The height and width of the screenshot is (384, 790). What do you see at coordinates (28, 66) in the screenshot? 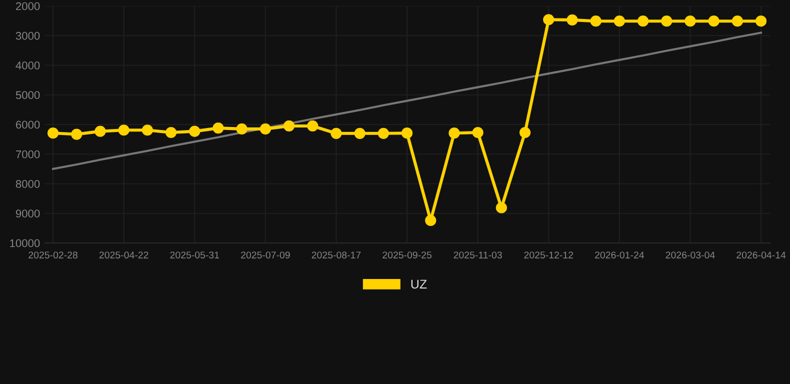
I see `y-tick-label: 4000` at bounding box center [28, 66].